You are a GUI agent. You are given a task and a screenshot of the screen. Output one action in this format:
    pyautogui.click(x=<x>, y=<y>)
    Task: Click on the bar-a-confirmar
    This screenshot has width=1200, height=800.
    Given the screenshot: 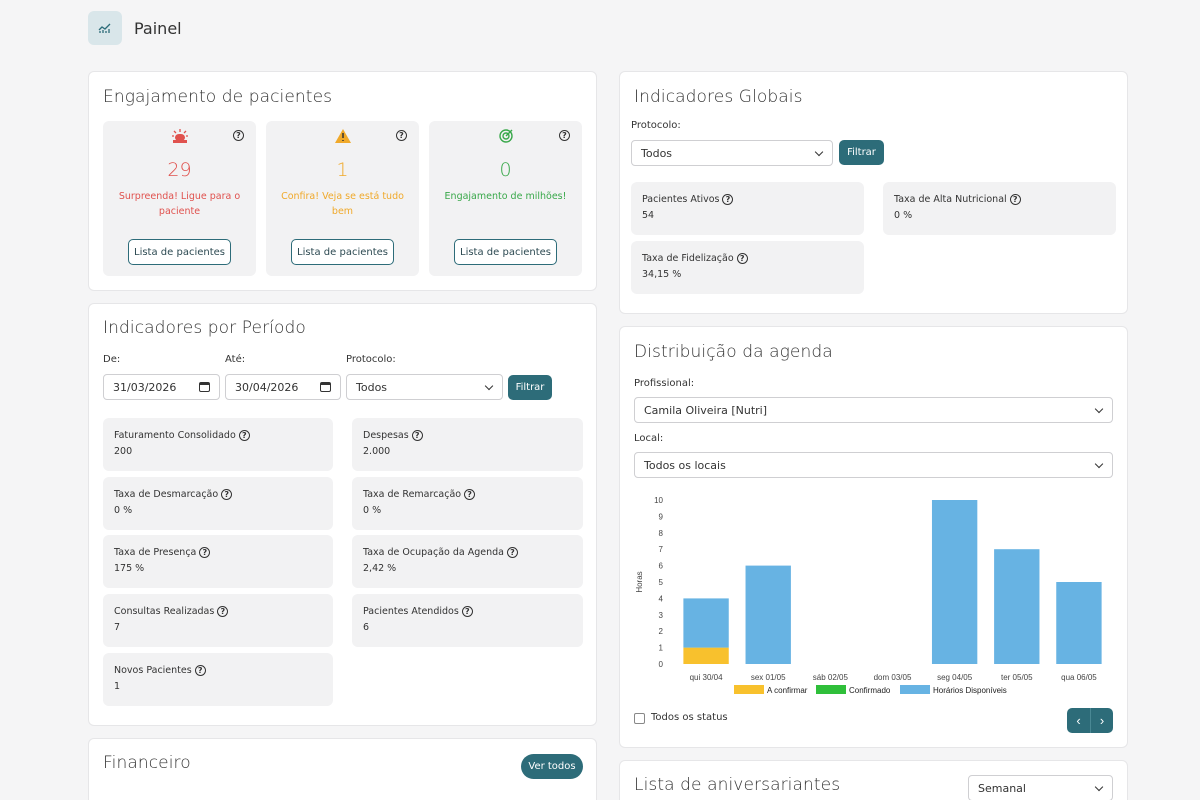 What is the action you would take?
    pyautogui.click(x=706, y=655)
    